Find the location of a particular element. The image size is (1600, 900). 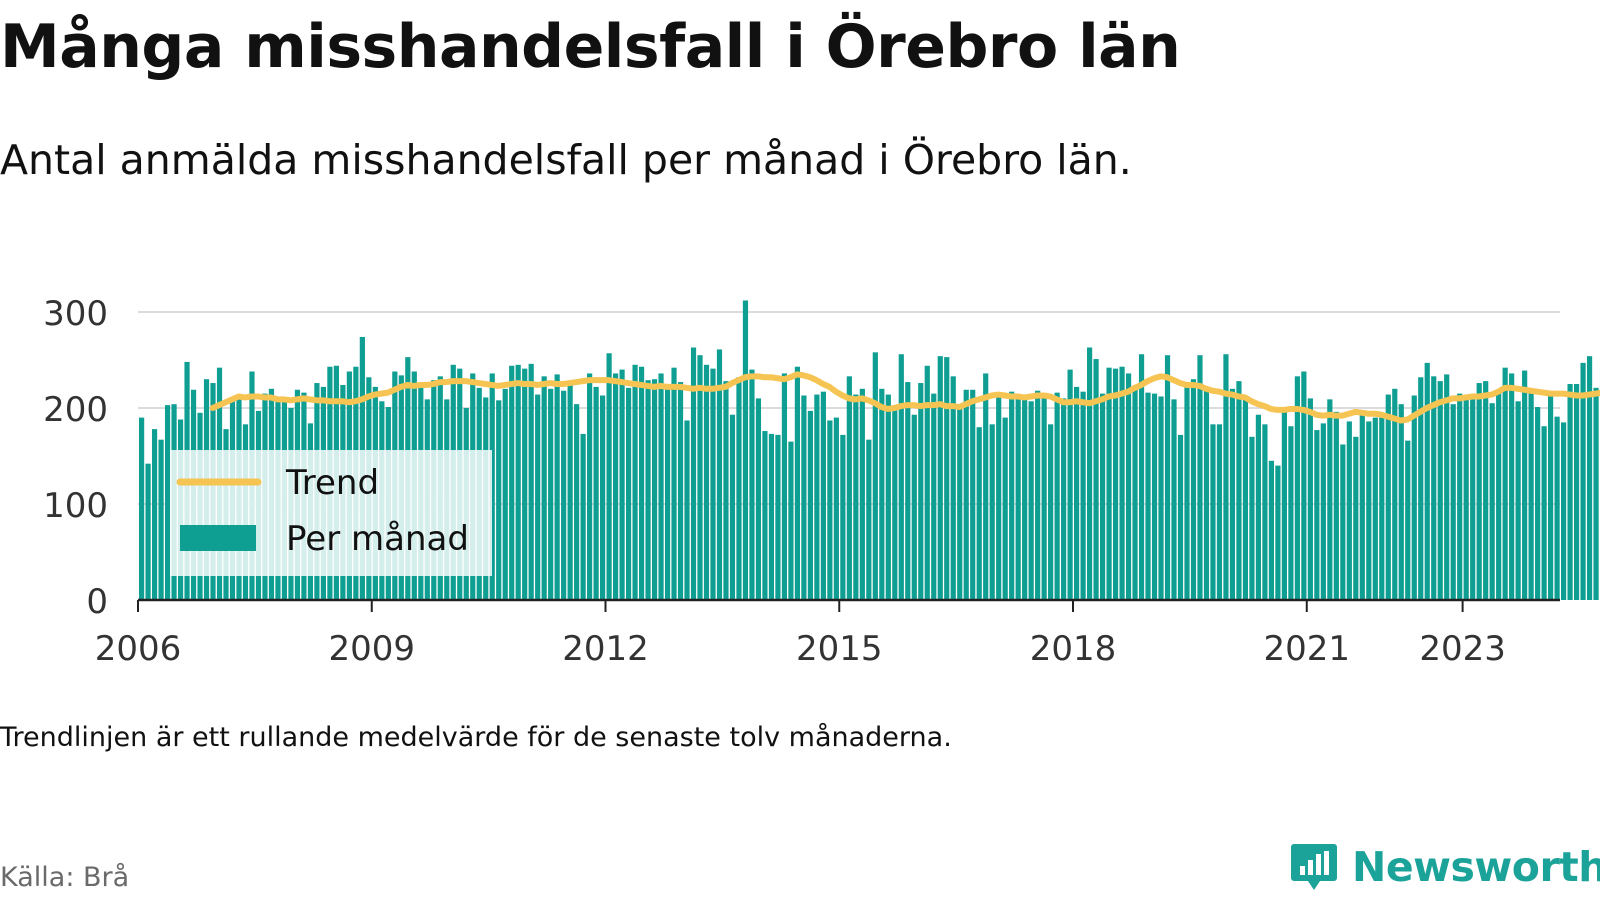

x-tick-label-2009: 2009 is located at coordinates (371, 649).